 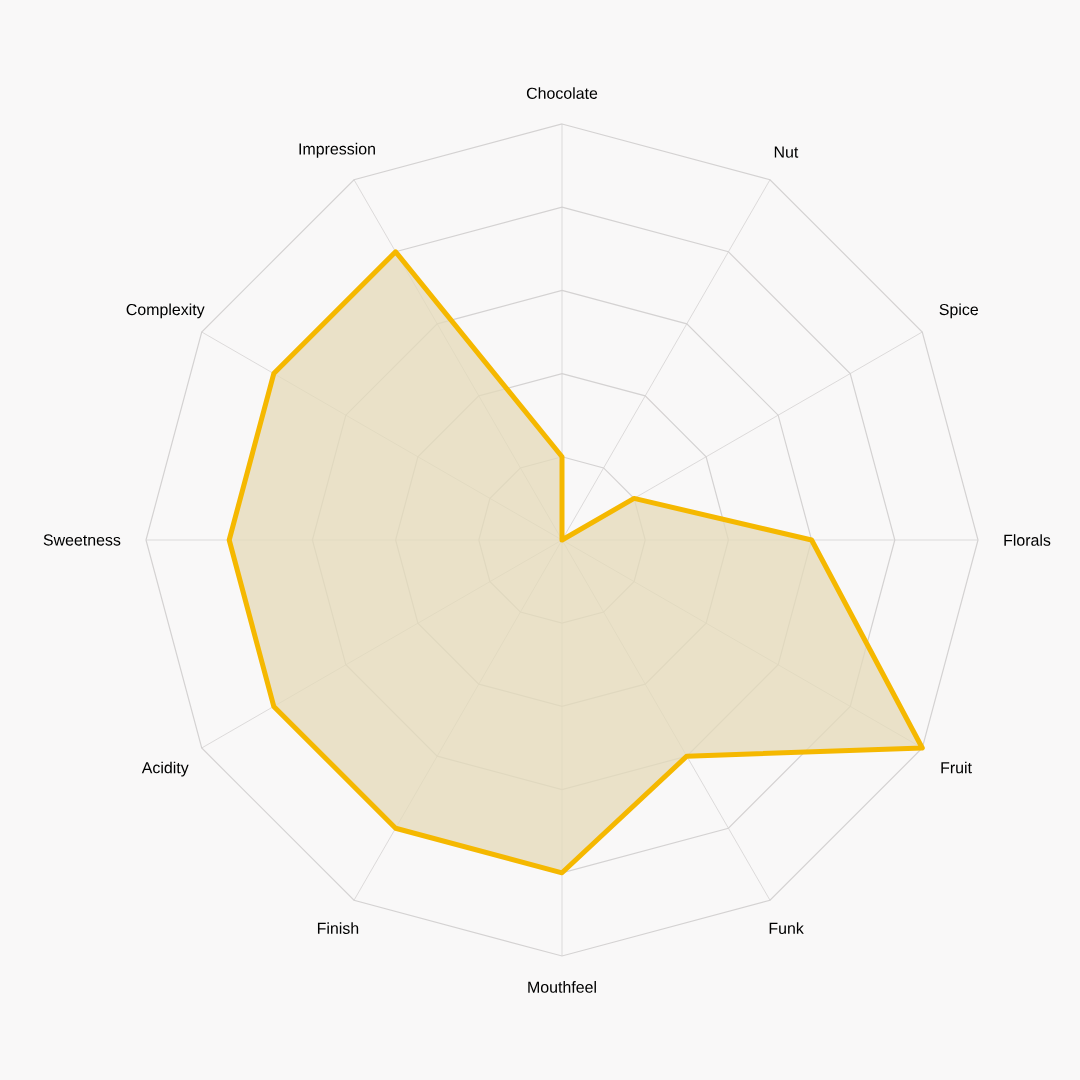 What do you see at coordinates (958, 311) in the screenshot?
I see `spoke-label: Spice` at bounding box center [958, 311].